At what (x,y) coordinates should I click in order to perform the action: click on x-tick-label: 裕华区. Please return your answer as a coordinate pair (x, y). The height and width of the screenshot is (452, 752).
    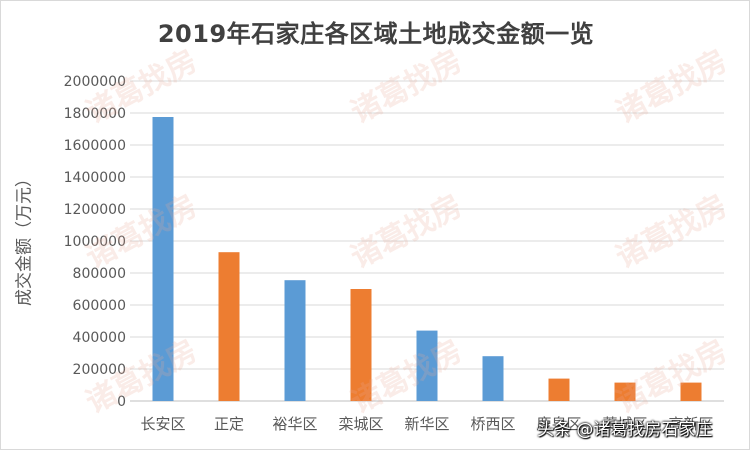
    Looking at the image, I should click on (294, 424).